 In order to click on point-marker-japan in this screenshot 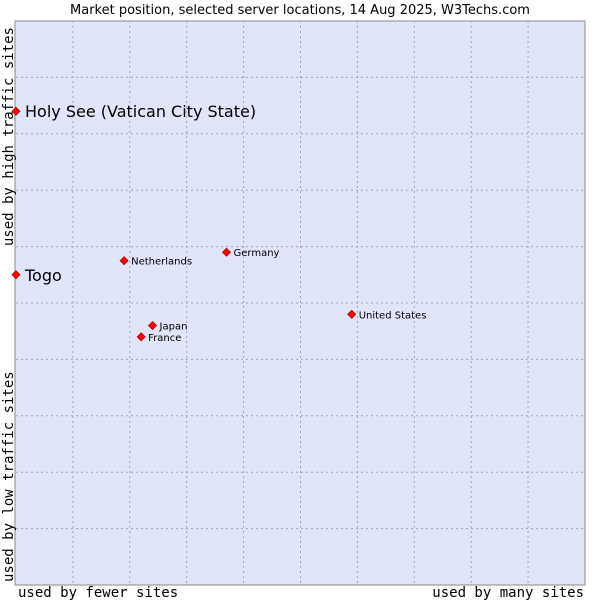, I will do `click(152, 325)`.